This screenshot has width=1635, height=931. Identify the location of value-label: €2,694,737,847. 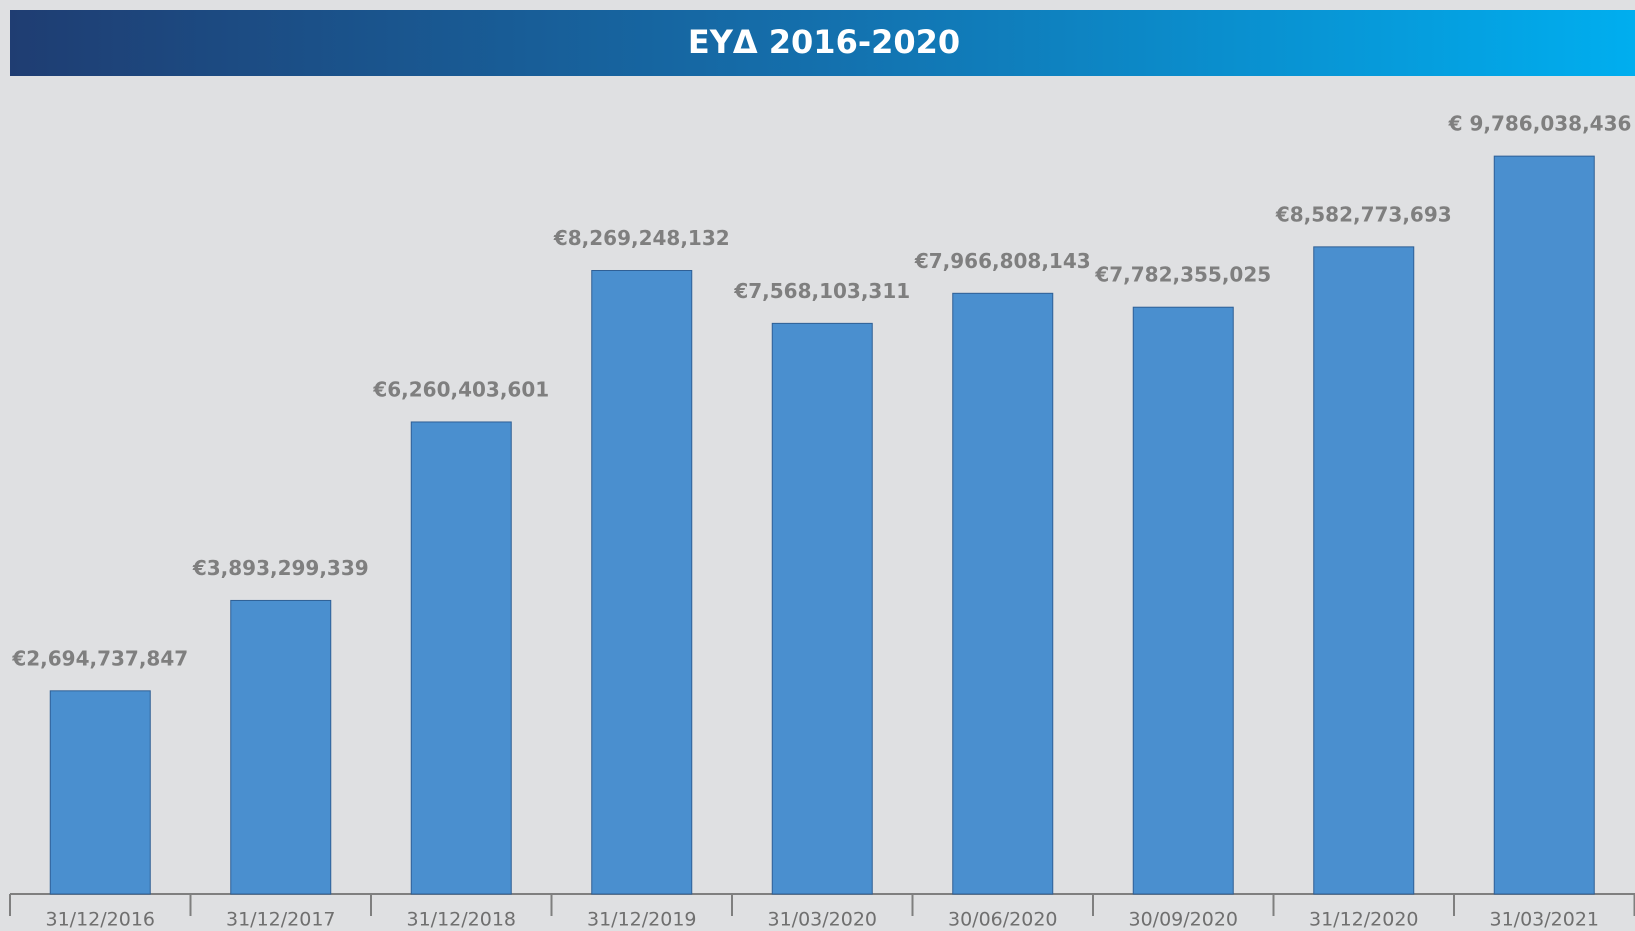
(99, 658).